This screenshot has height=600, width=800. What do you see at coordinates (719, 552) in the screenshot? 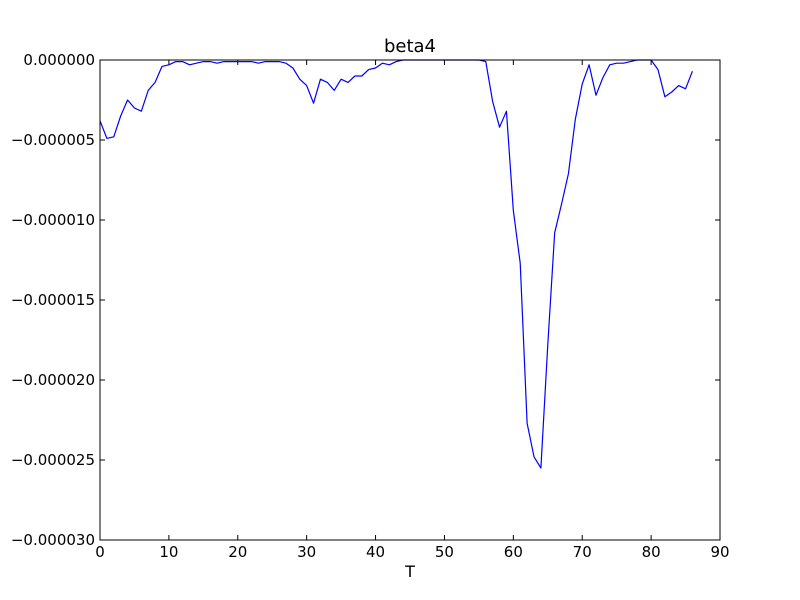
I see `x-tick-label: 90` at bounding box center [719, 552].